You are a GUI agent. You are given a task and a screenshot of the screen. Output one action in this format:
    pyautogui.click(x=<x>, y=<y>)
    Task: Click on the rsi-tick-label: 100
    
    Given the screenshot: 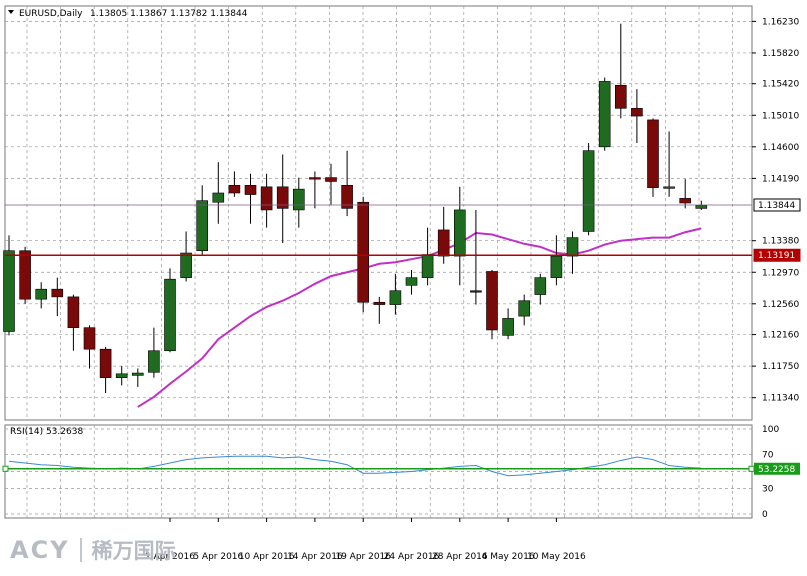 What is the action you would take?
    pyautogui.click(x=770, y=430)
    